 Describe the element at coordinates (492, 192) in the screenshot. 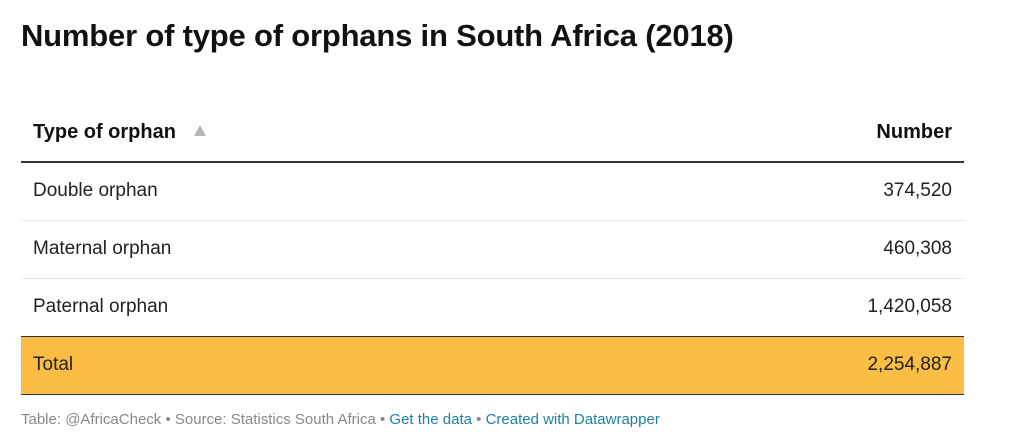

I see `table-row: Double orphan 374,520` at that location.